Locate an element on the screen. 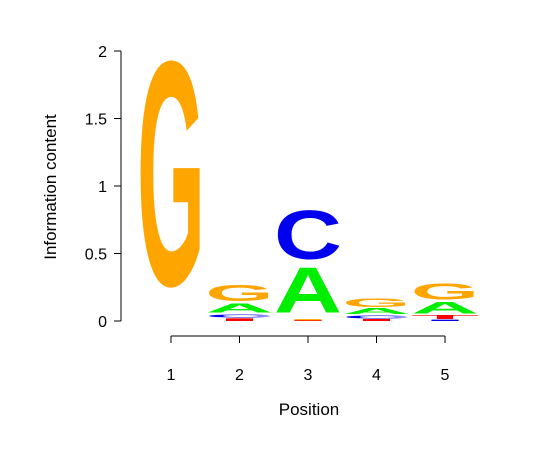 This screenshot has width=537, height=456. y-axis: 0 0.5 1 1.5 2 is located at coordinates (103, 187).